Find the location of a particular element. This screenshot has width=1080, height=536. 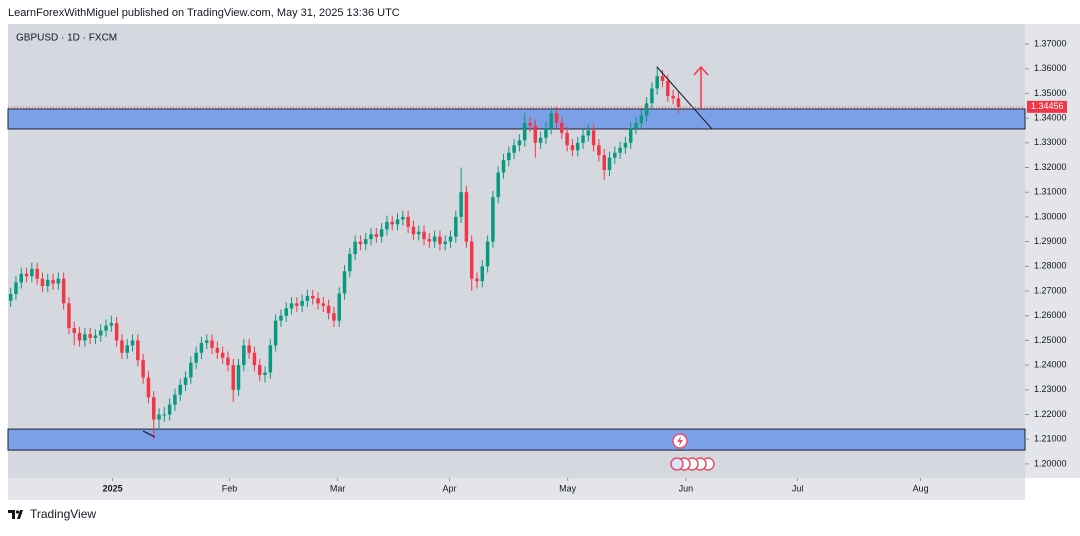

y-tick-label: 1.25000 is located at coordinates (1050, 340).